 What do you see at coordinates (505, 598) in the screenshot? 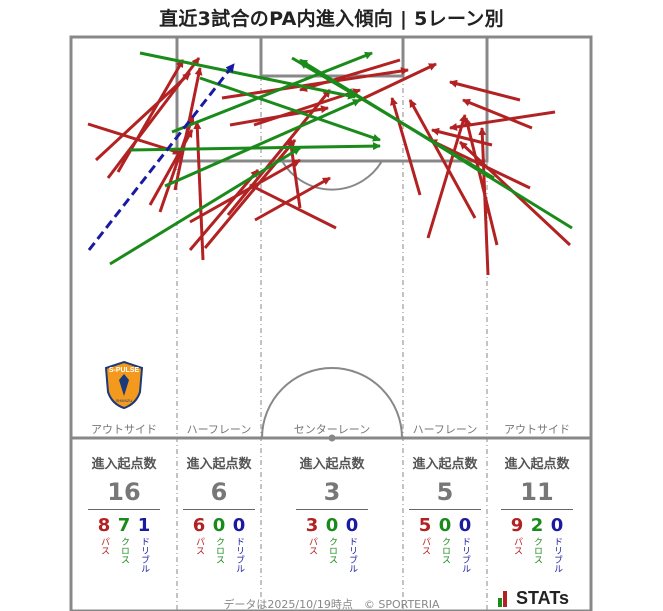
I see `stats-logo-icon` at bounding box center [505, 598].